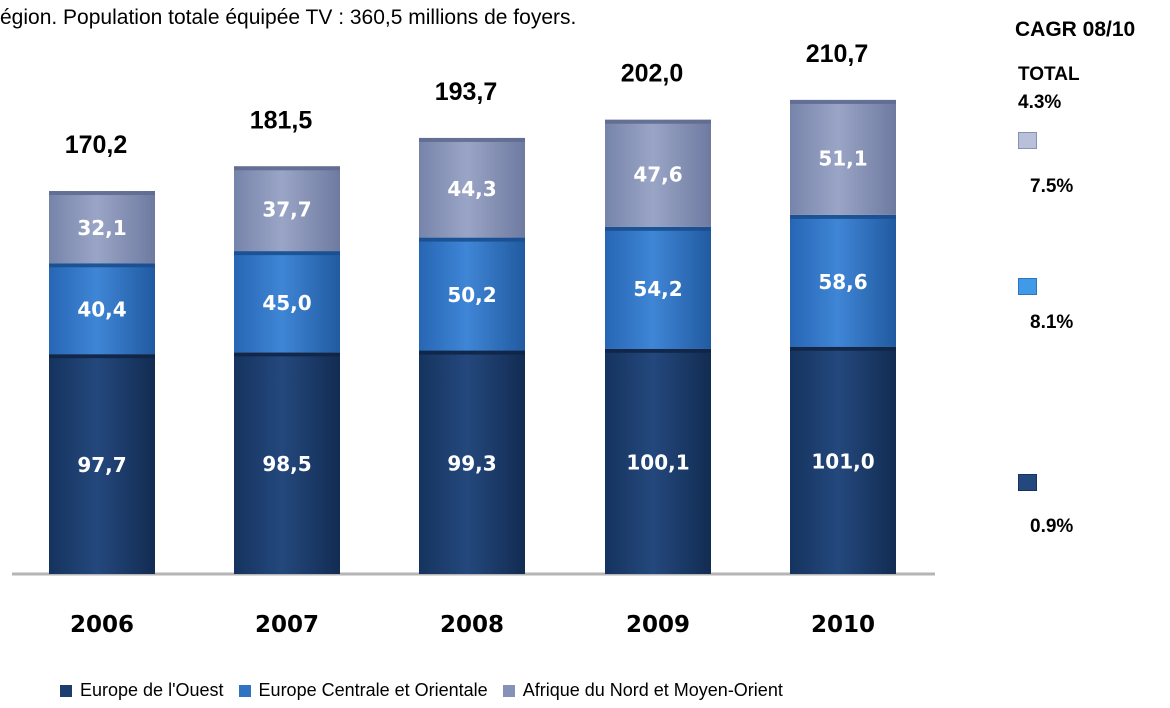  What do you see at coordinates (658, 625) in the screenshot?
I see `x-tick-label: 2009` at bounding box center [658, 625].